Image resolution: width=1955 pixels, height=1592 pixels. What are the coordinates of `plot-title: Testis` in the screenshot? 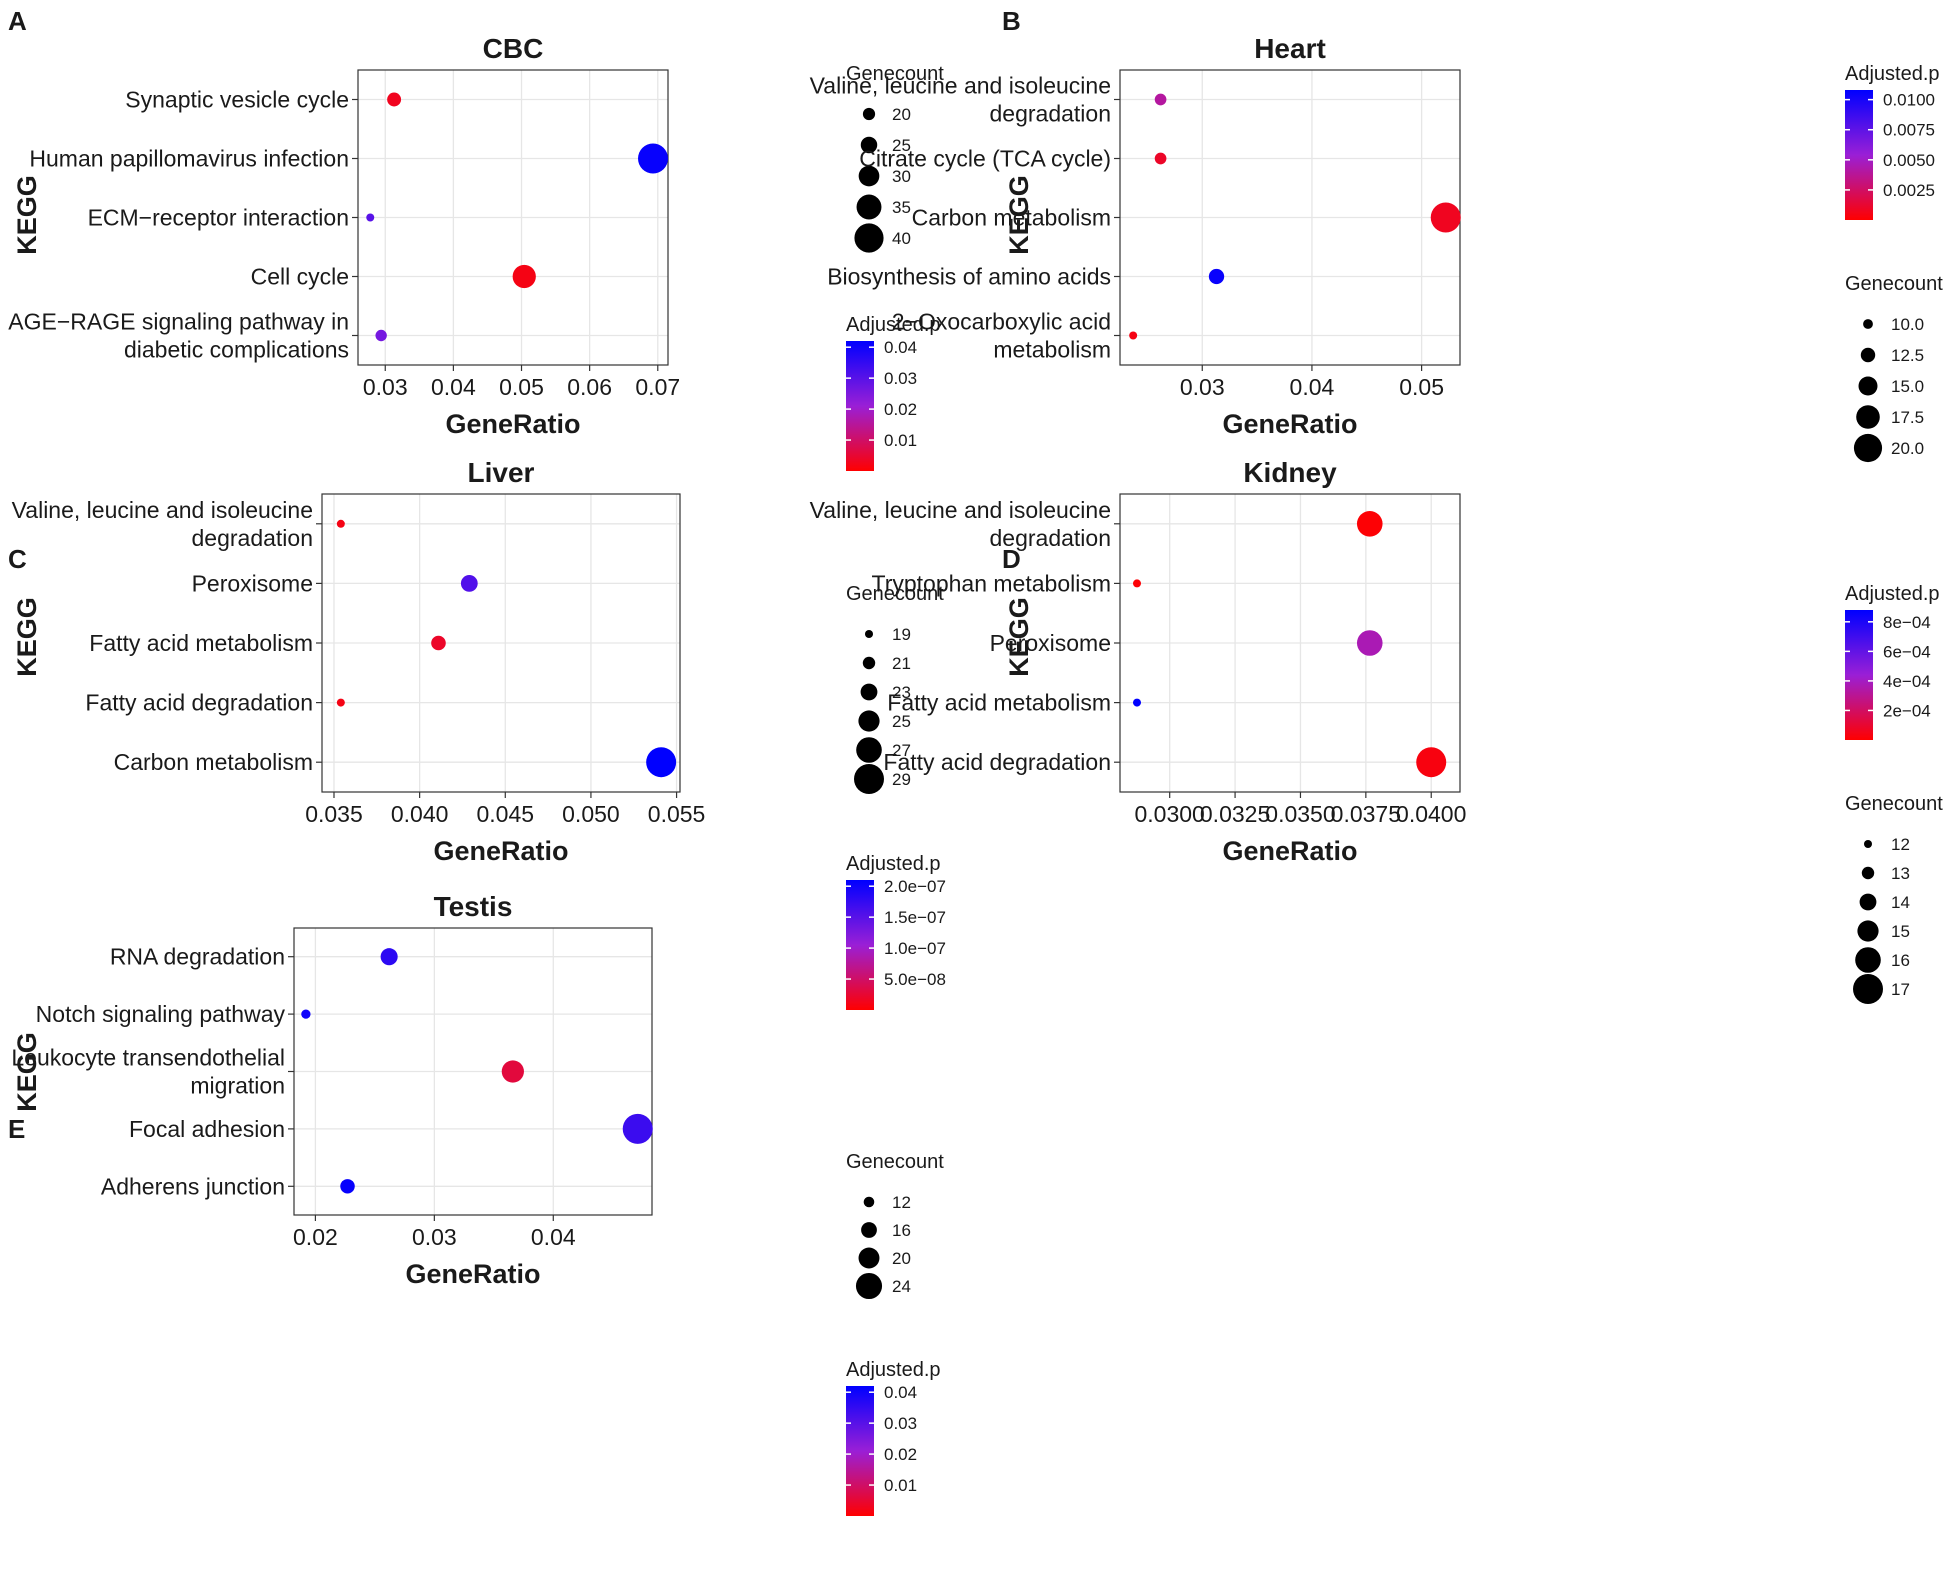 It's located at (473, 906).